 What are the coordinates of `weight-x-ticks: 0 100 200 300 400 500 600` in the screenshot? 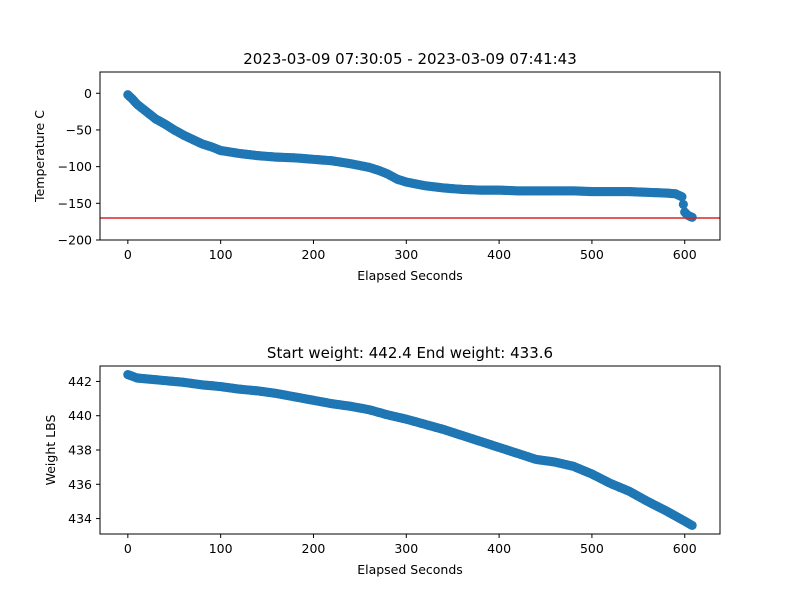 It's located at (410, 545).